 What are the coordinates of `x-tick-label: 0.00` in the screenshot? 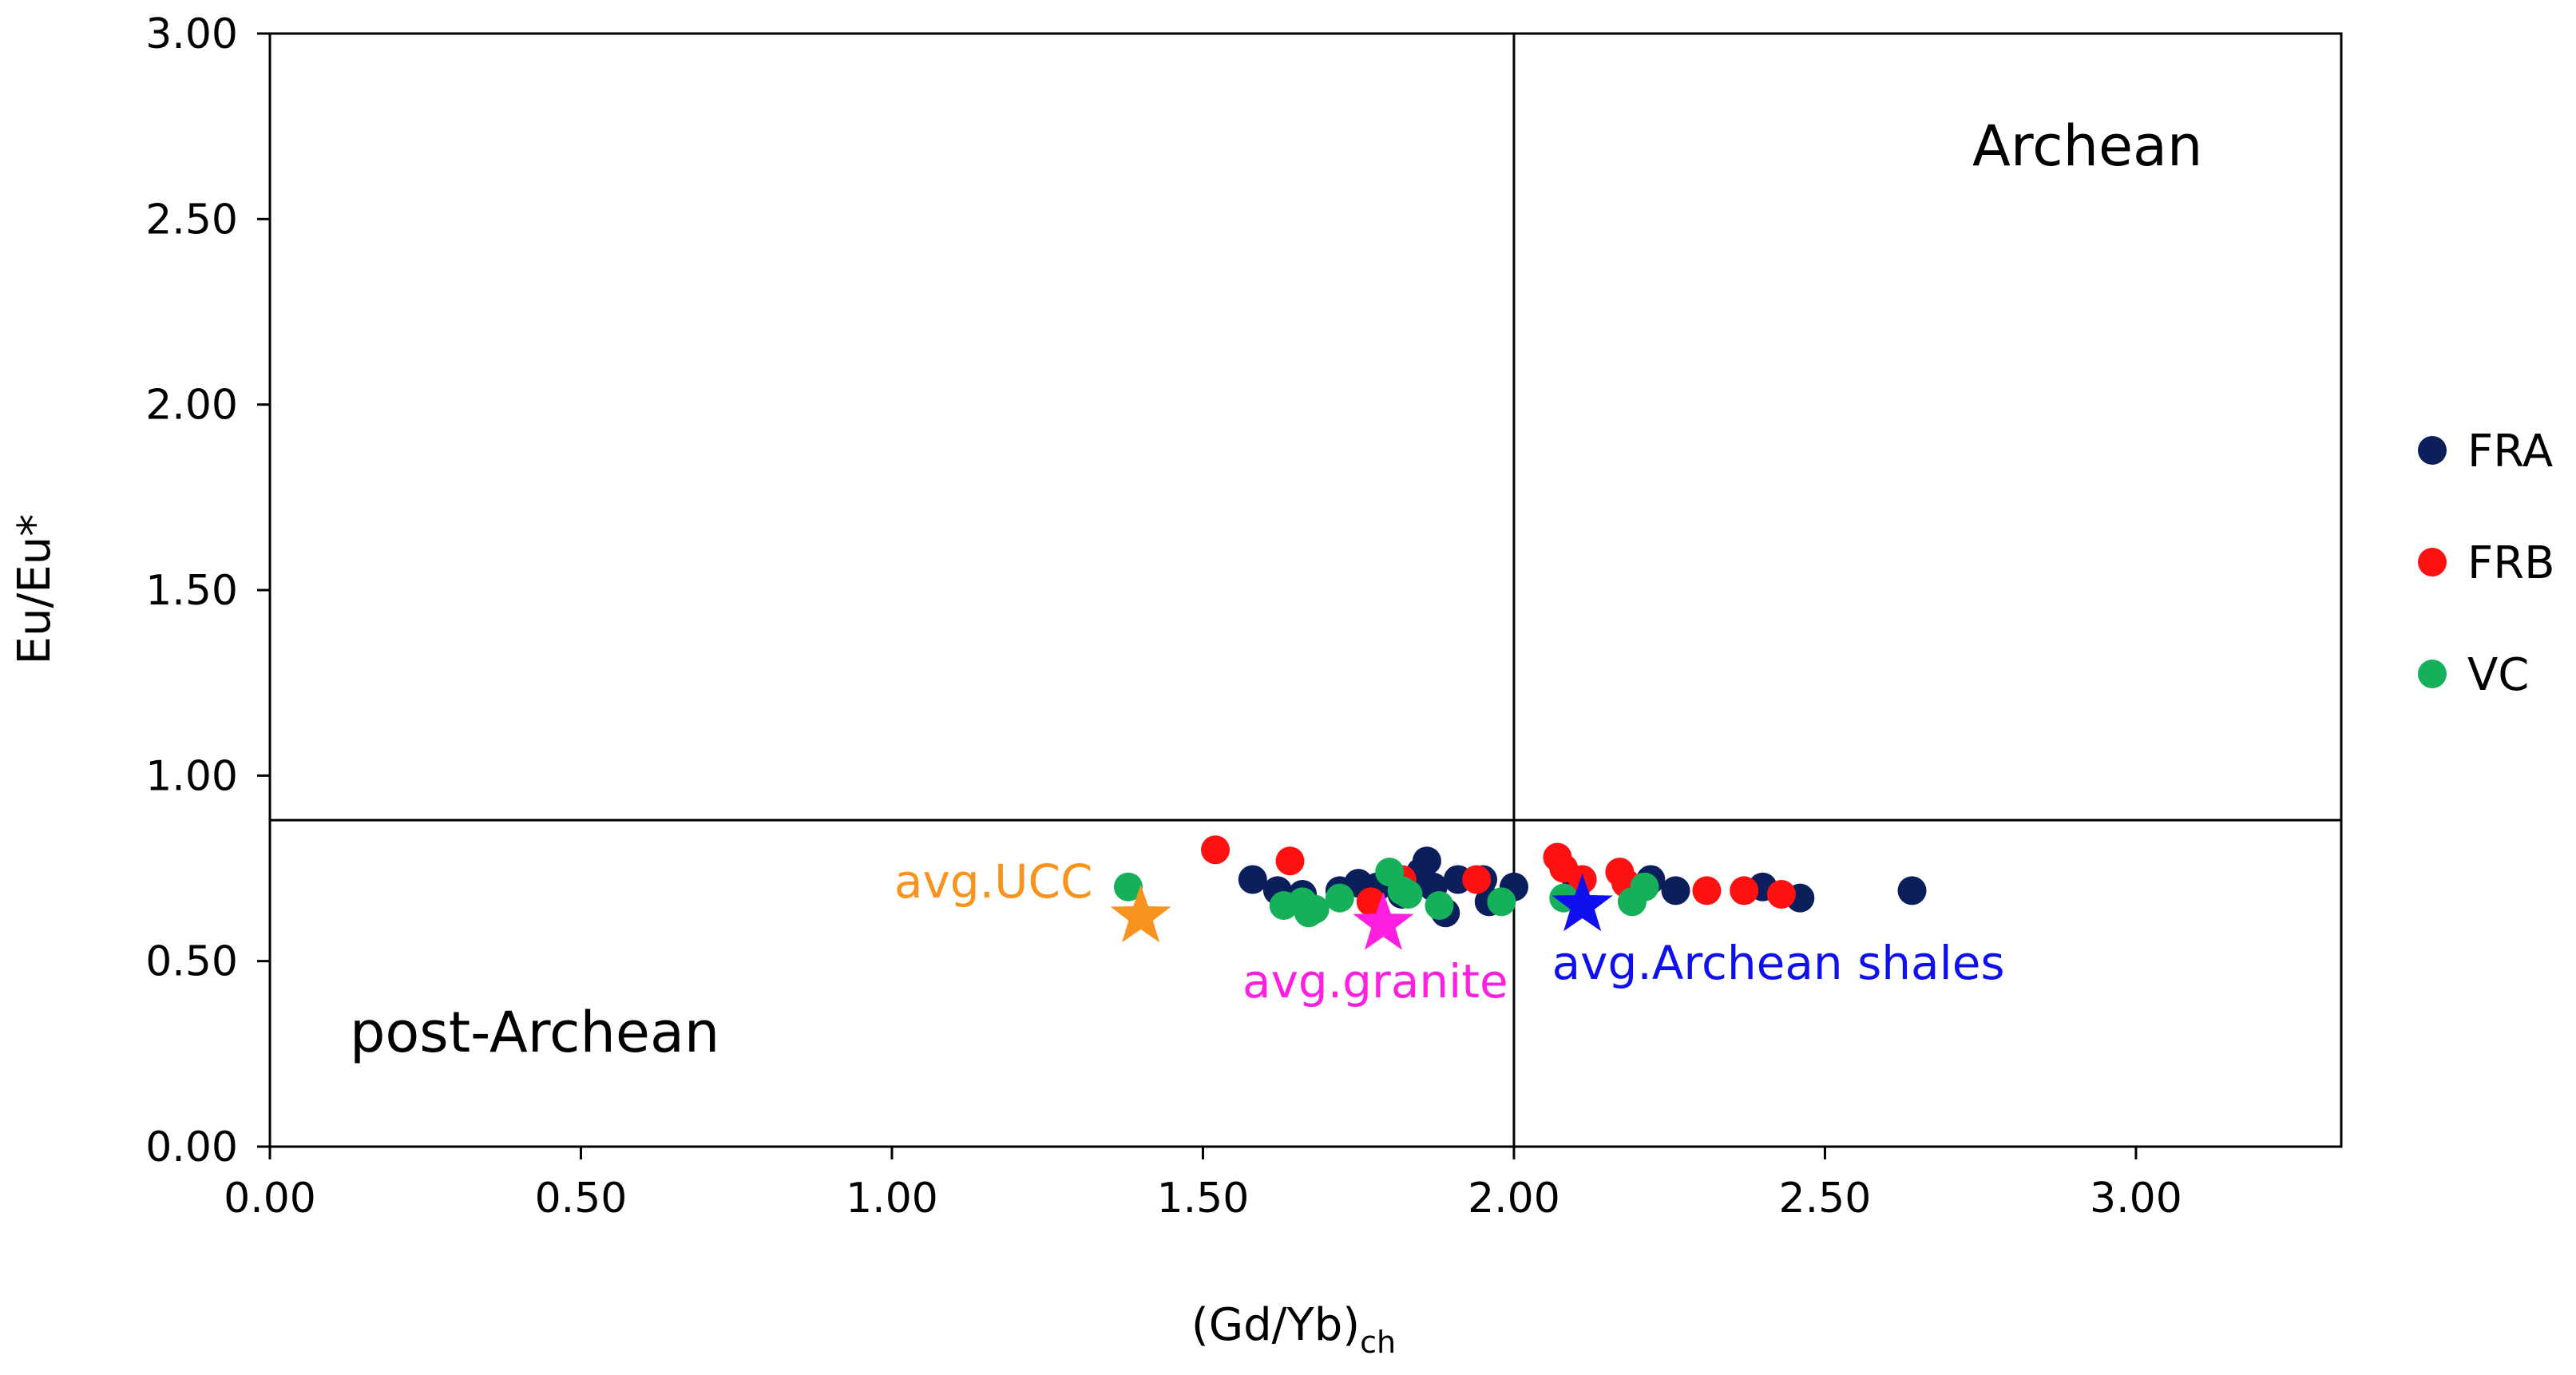 It's located at (270, 1198).